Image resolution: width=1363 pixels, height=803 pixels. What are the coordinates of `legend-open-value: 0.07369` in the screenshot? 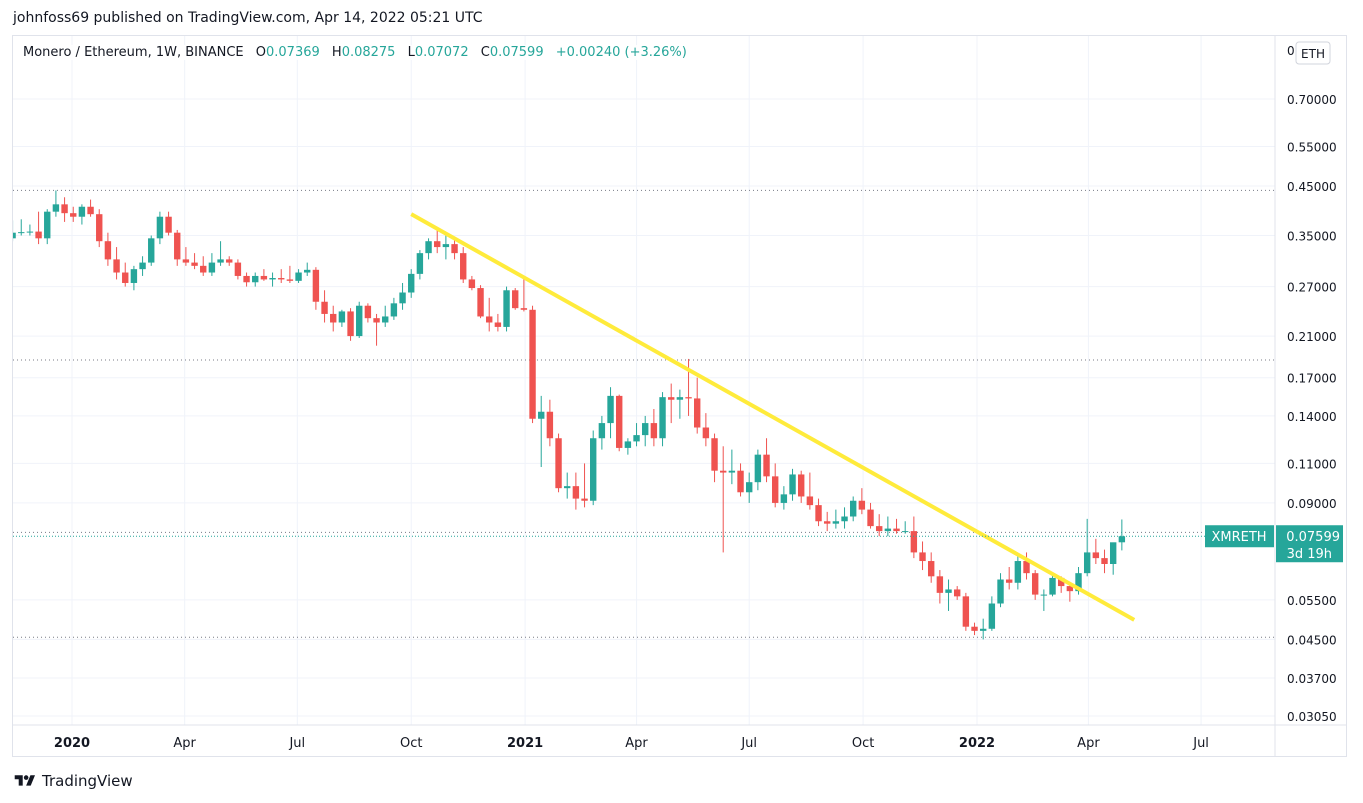 It's located at (293, 52).